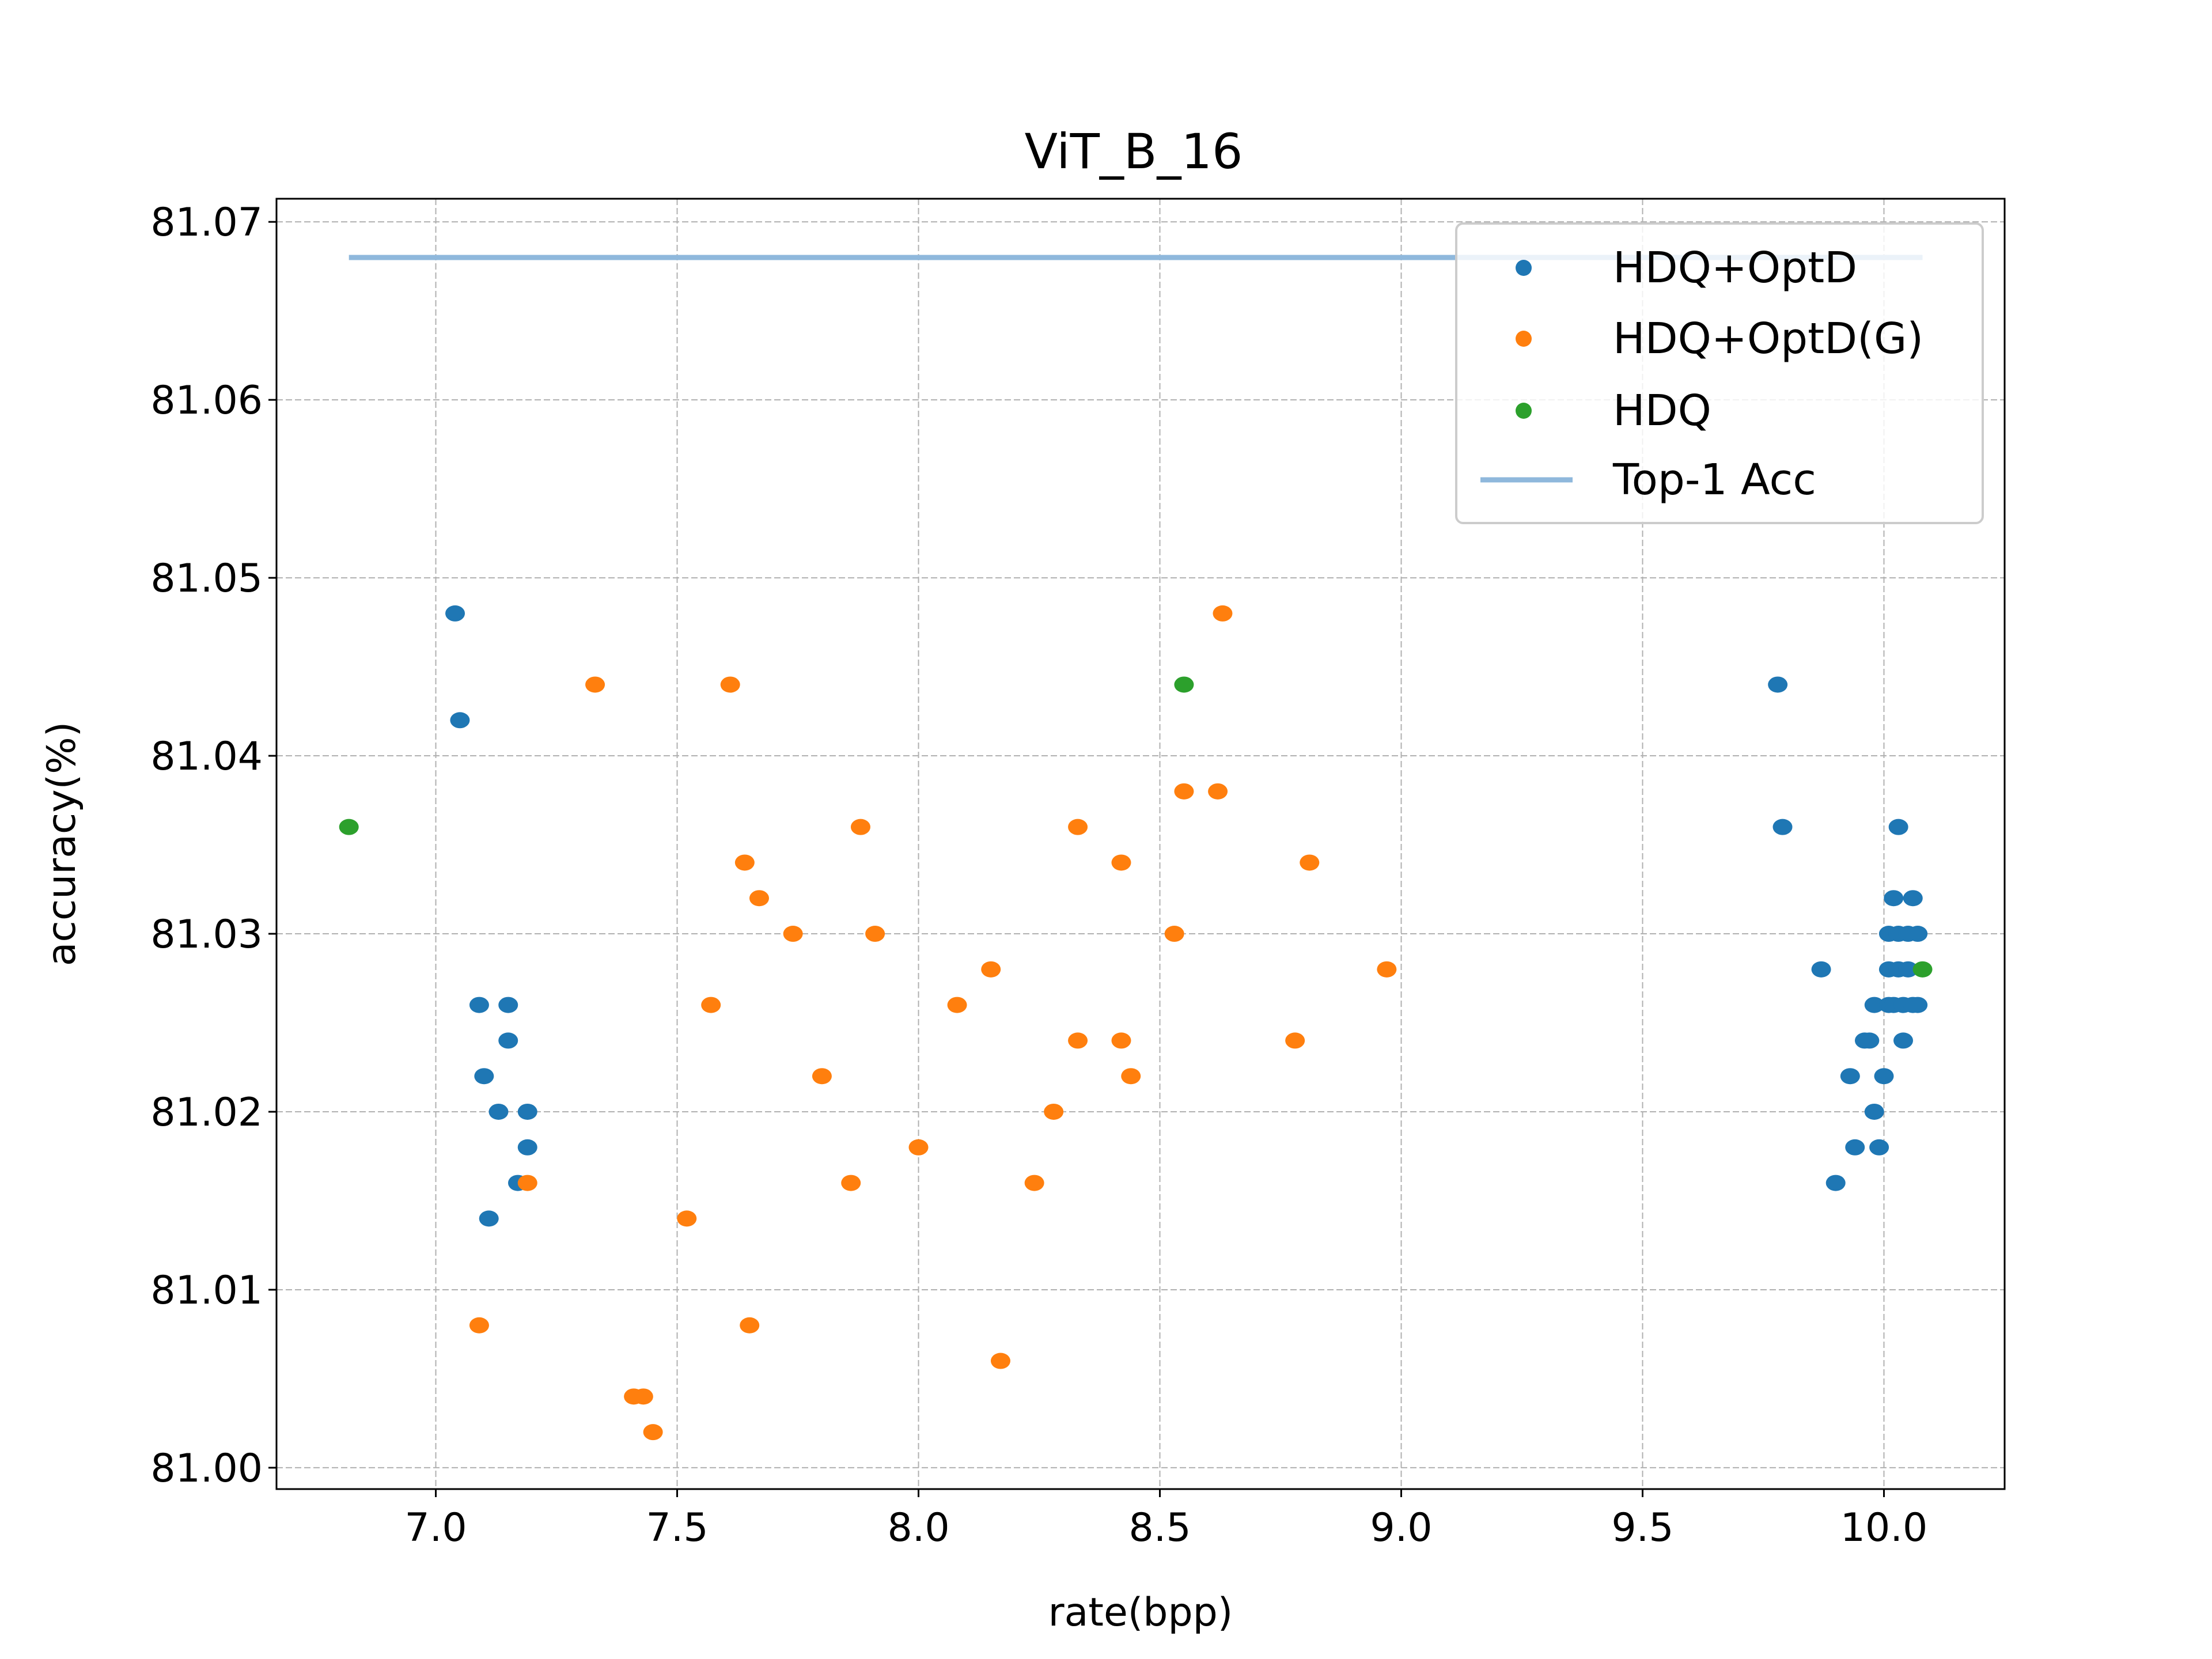 The image size is (2212, 1659). I want to click on y-tick-label: 81.02, so click(206, 1112).